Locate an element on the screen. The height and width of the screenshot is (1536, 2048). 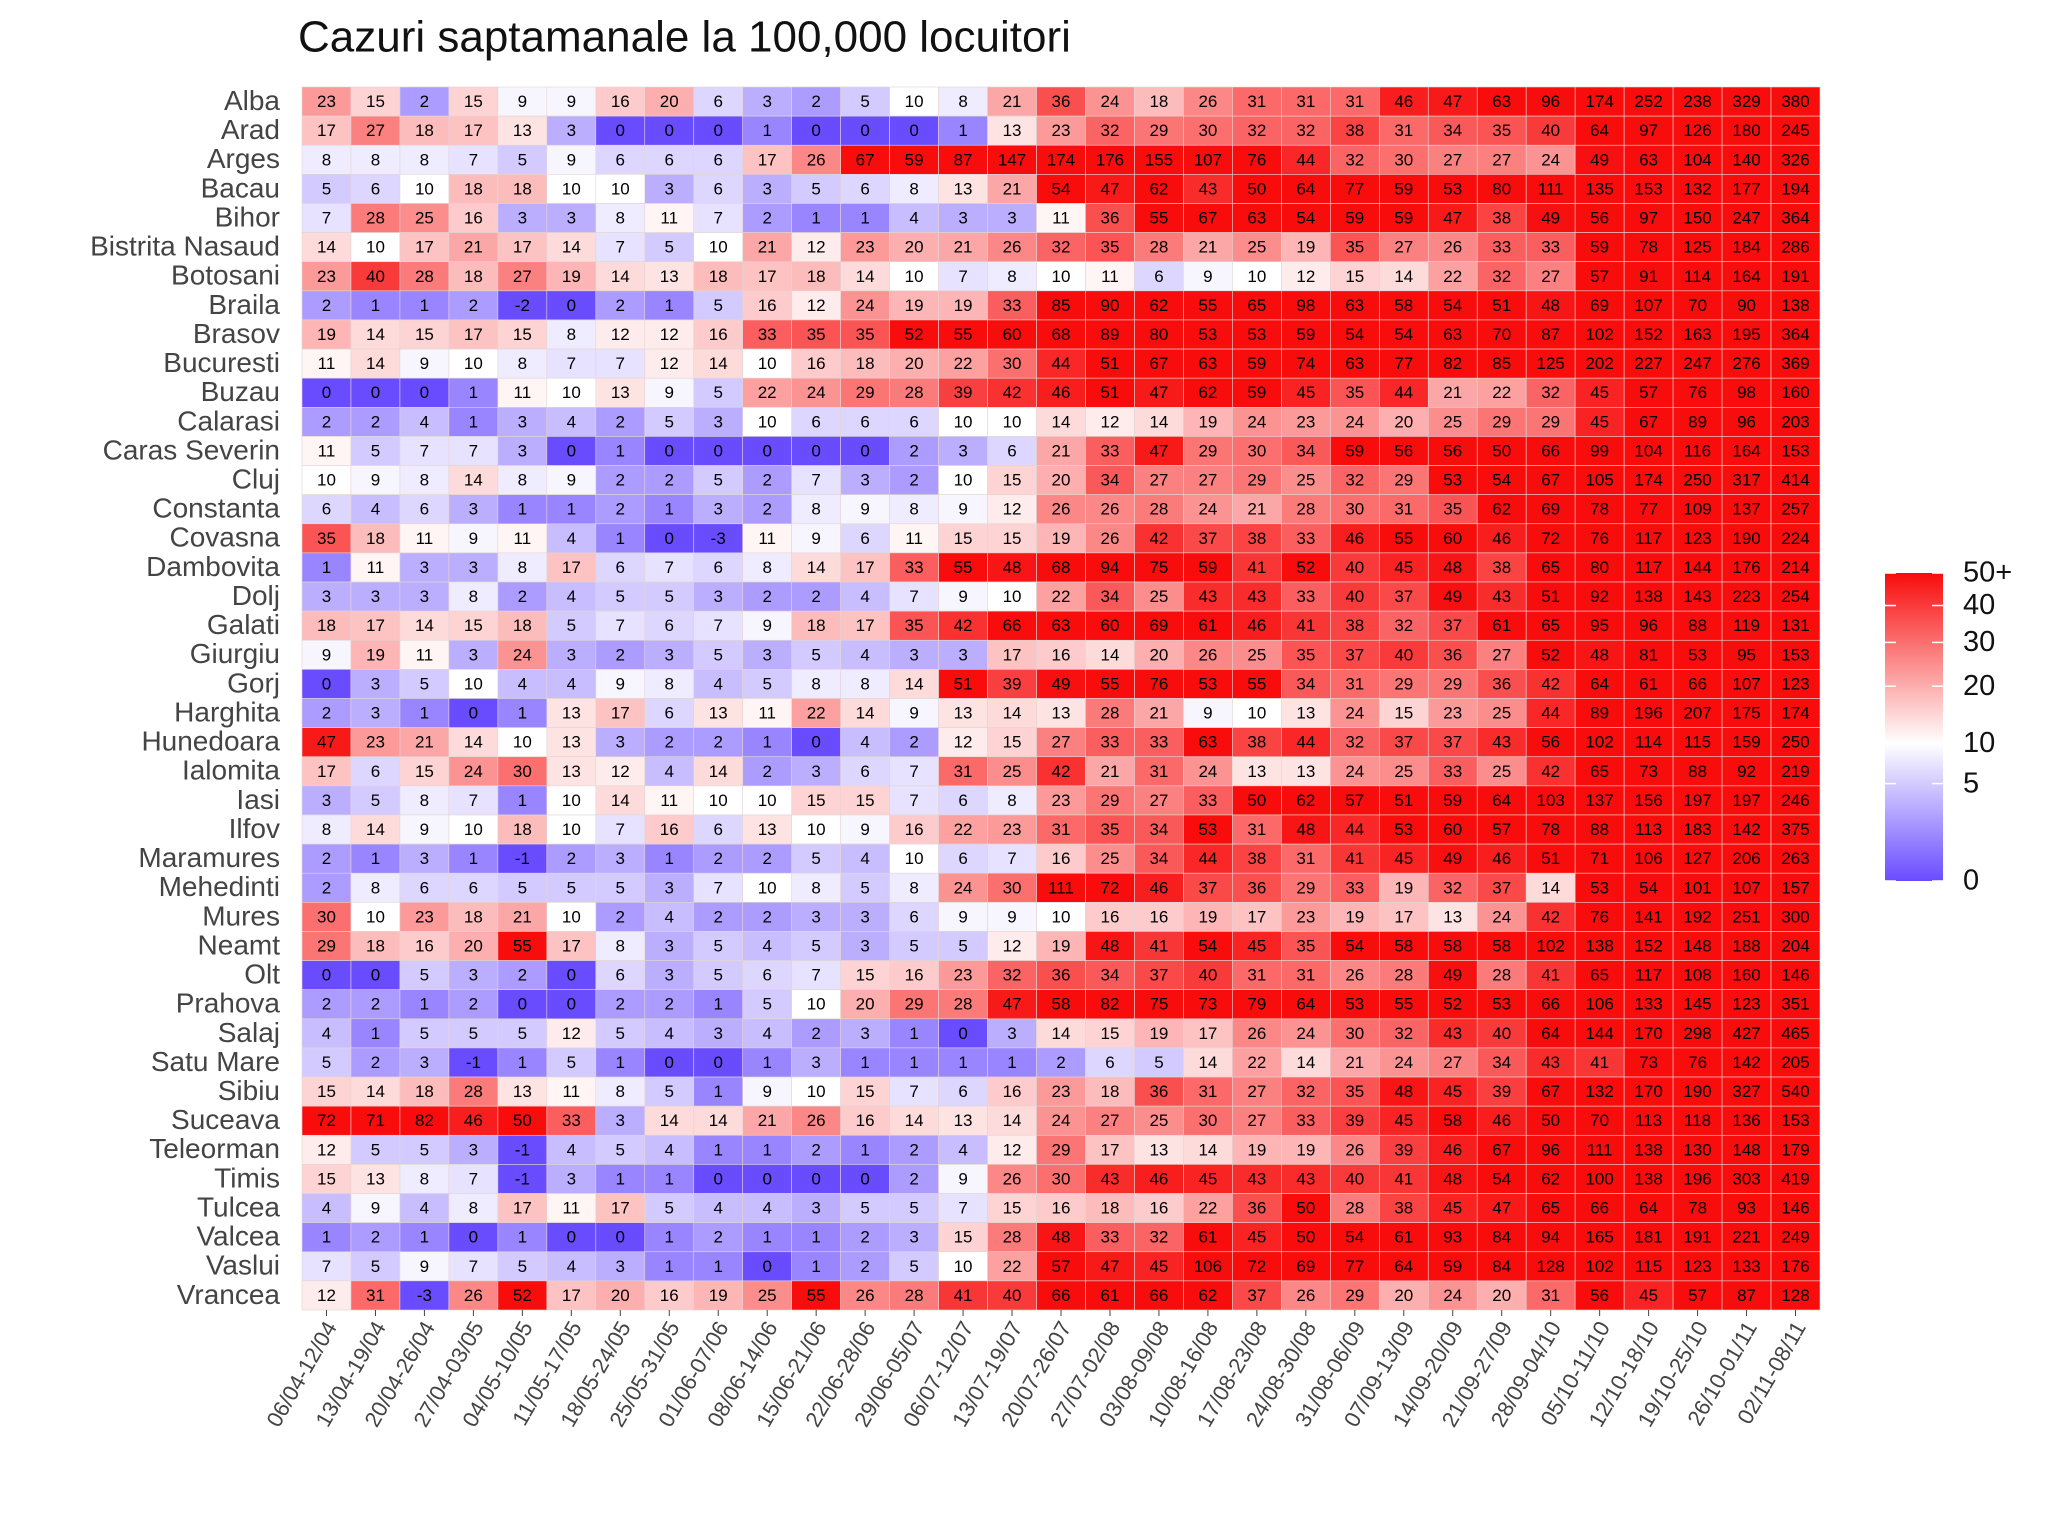
cell-label: 48 is located at coordinates (1599, 654).